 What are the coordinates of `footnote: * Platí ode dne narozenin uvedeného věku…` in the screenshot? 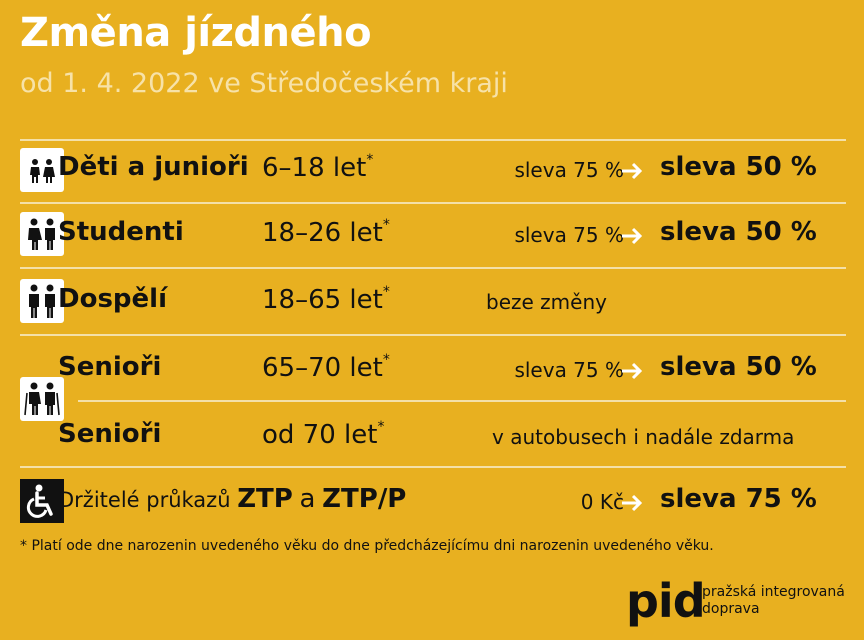 It's located at (367, 546).